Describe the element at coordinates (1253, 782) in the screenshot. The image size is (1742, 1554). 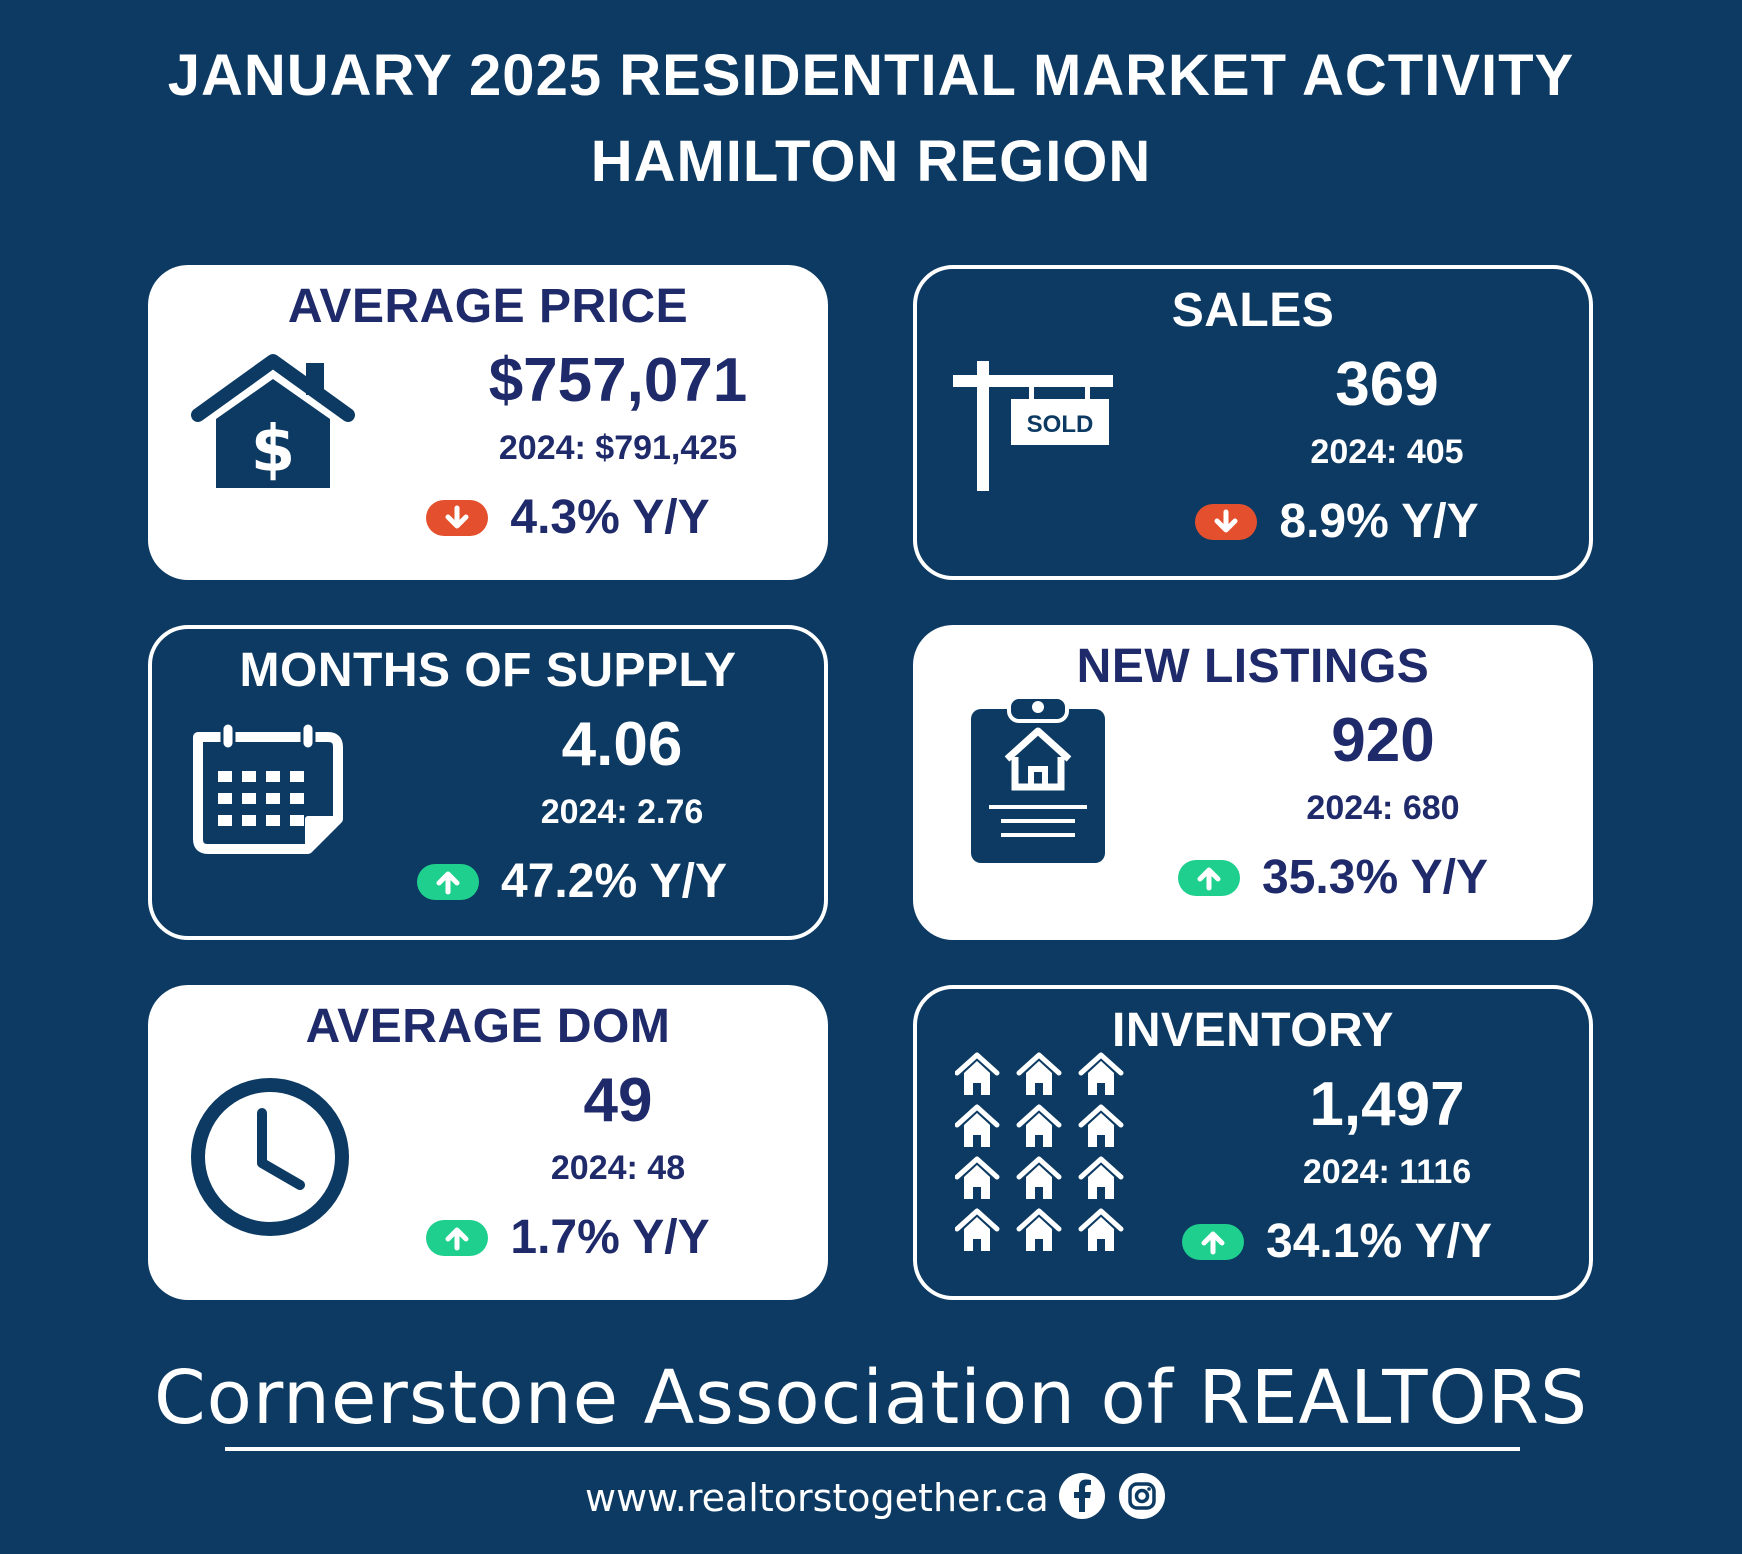
I see `new-listings-card: NEW LISTINGS 920 2024: 680 35.3% Y/Y` at that location.